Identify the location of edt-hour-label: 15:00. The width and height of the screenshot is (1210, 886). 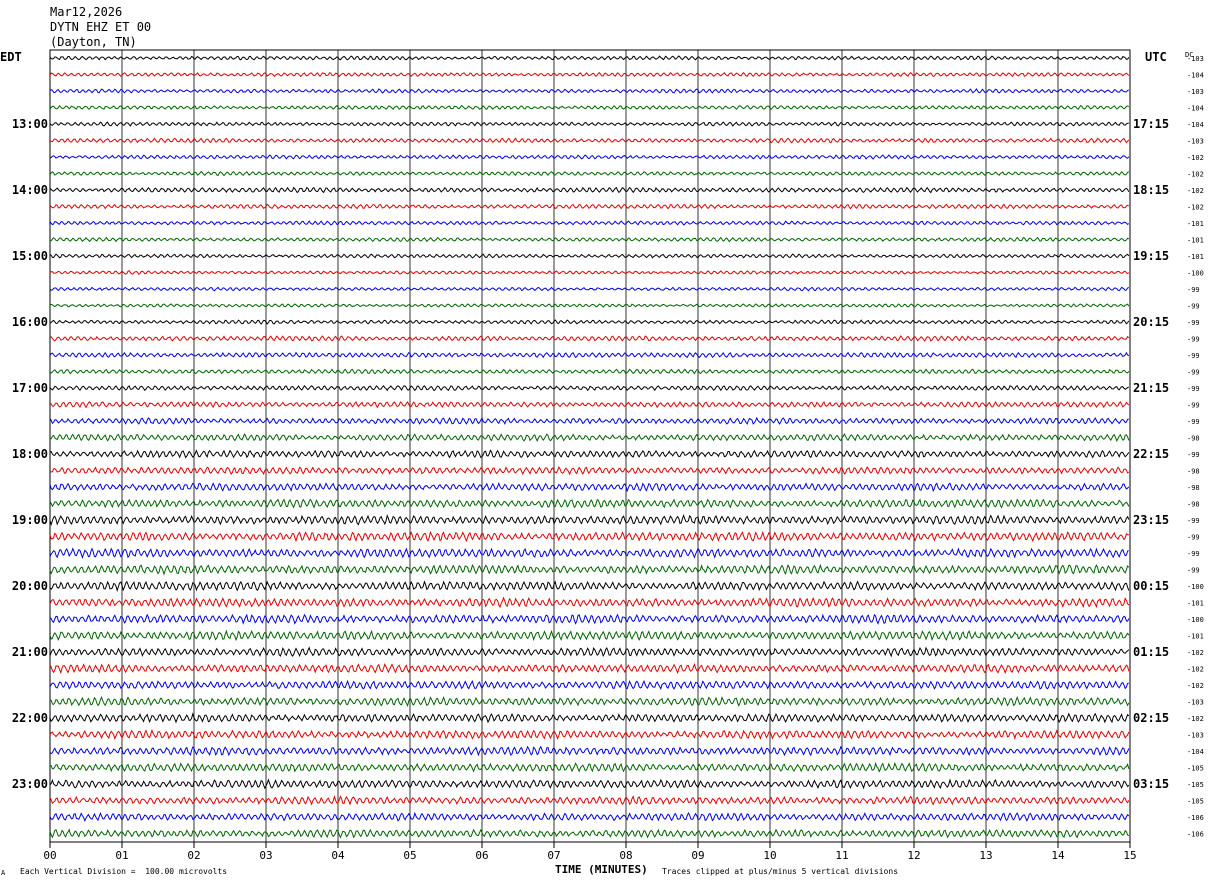
(30, 256).